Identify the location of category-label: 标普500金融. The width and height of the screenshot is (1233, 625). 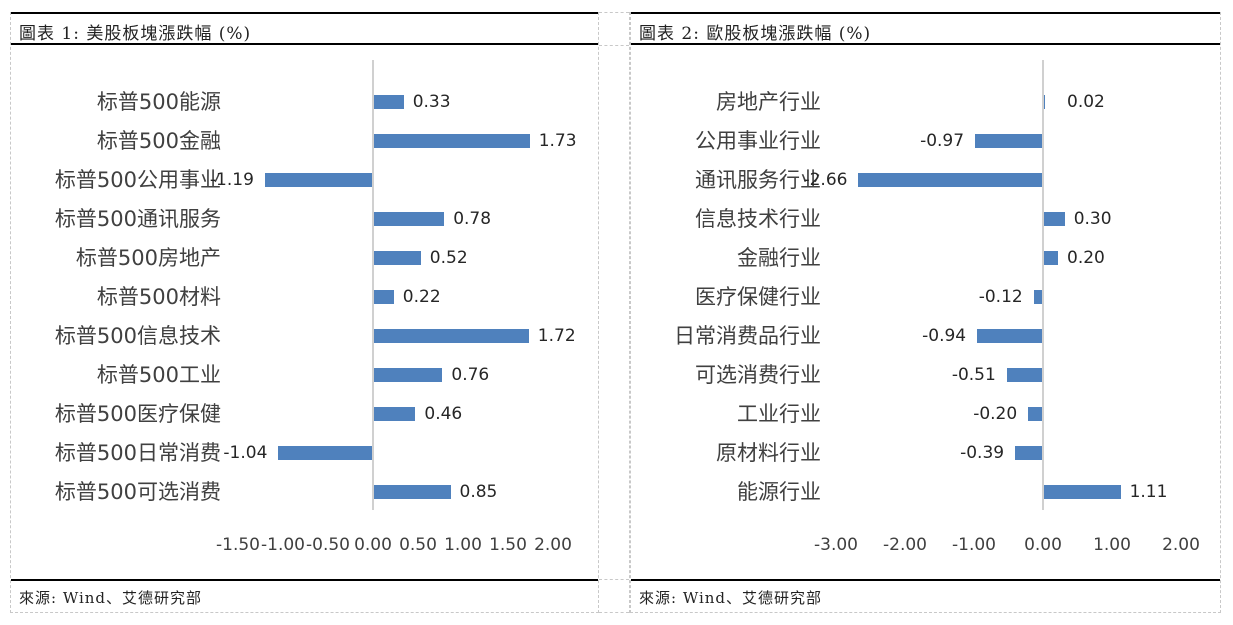
(158, 141).